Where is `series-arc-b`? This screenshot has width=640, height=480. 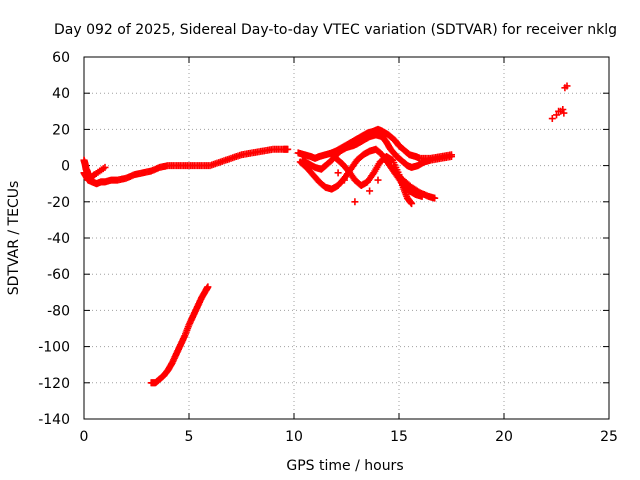 series-arc-b is located at coordinates (376, 152).